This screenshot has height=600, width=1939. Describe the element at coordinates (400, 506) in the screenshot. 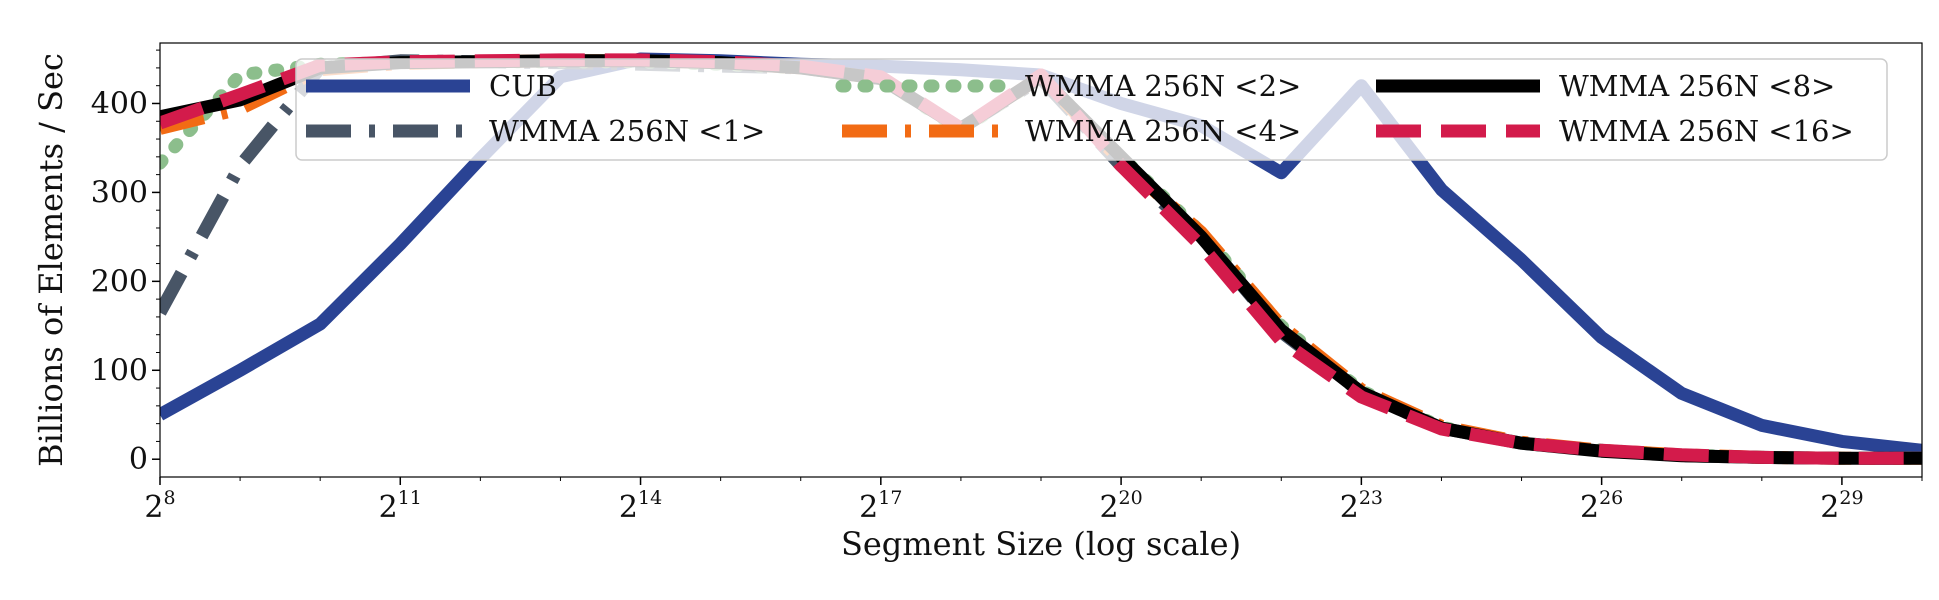

I see `x-tick-label: 211` at that location.